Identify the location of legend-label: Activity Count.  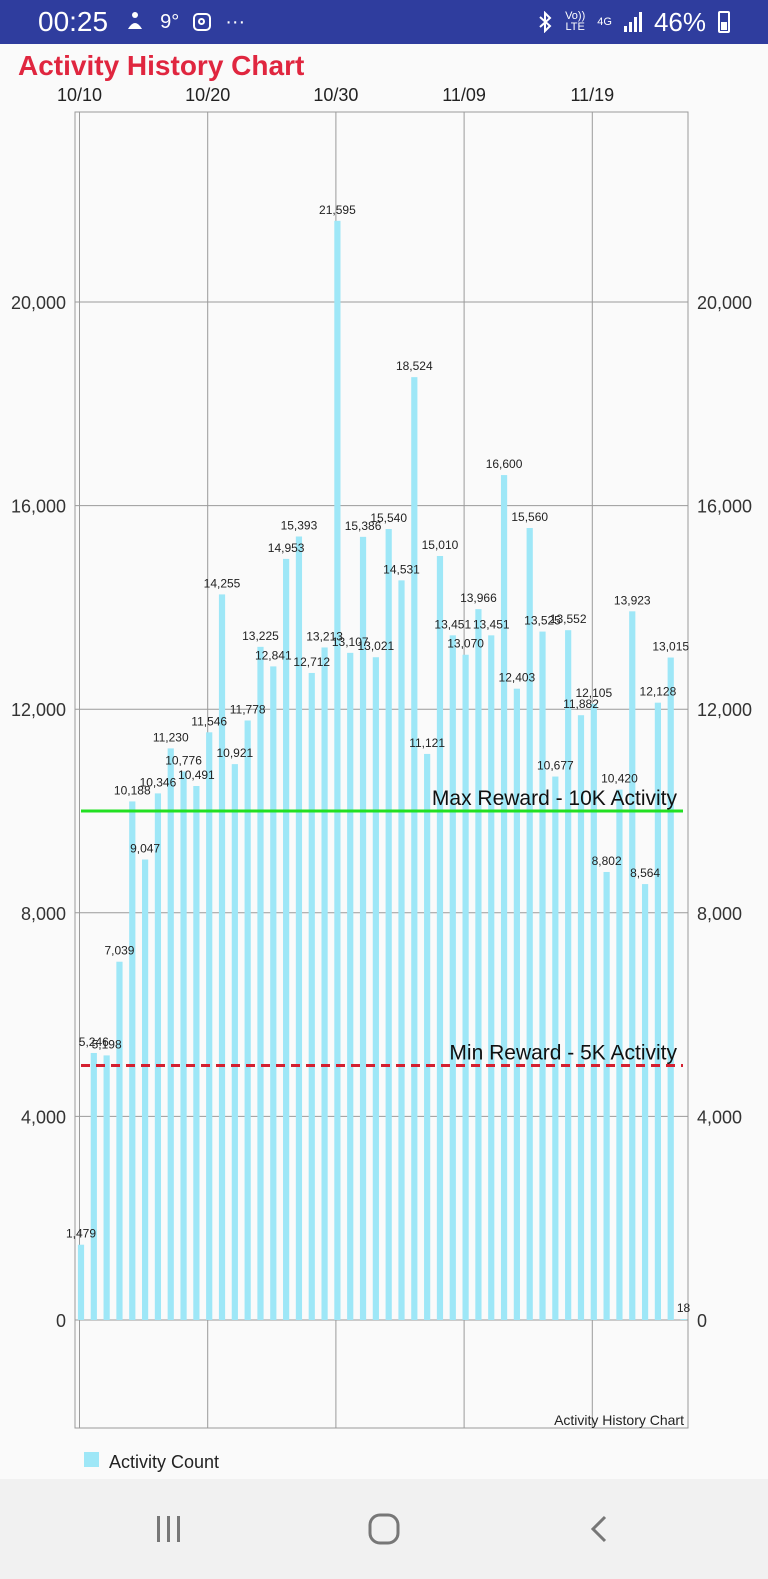
(164, 1462).